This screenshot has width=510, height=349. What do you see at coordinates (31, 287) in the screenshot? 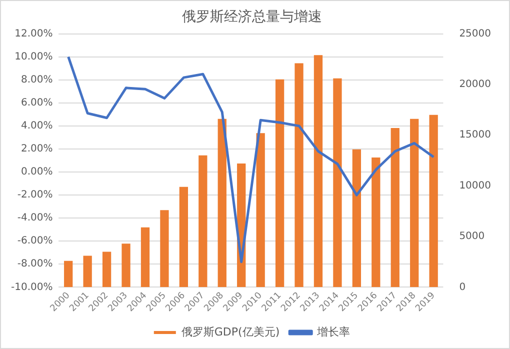
I see `y-tick-label: -10.00%` at bounding box center [31, 287].